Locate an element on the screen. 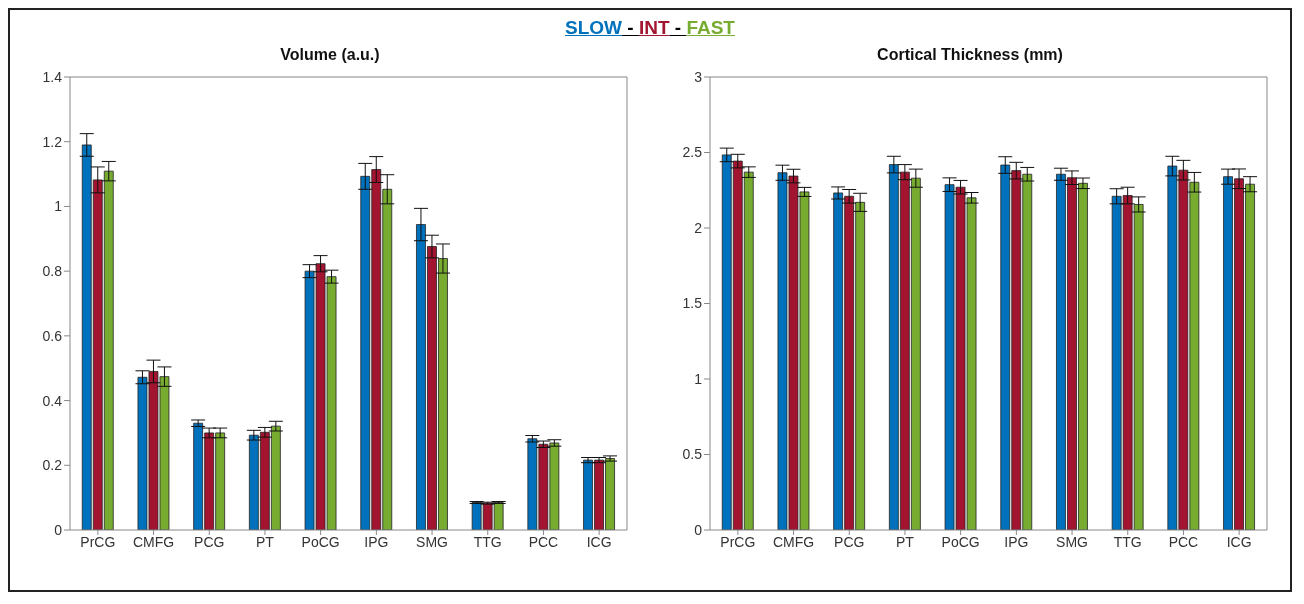 This screenshot has width=1304, height=604. y-tick-label: 2.5 is located at coordinates (692, 152).